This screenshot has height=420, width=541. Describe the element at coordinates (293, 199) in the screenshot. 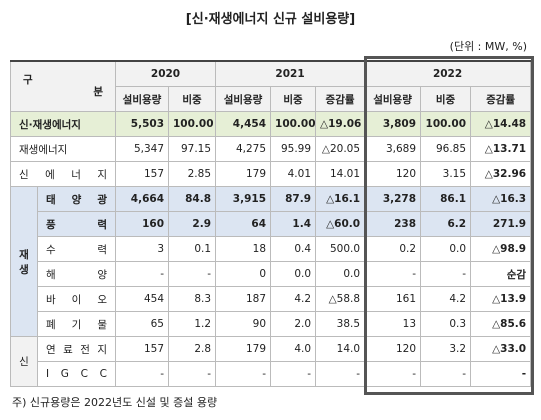

I see `cell: 87.9` at that location.